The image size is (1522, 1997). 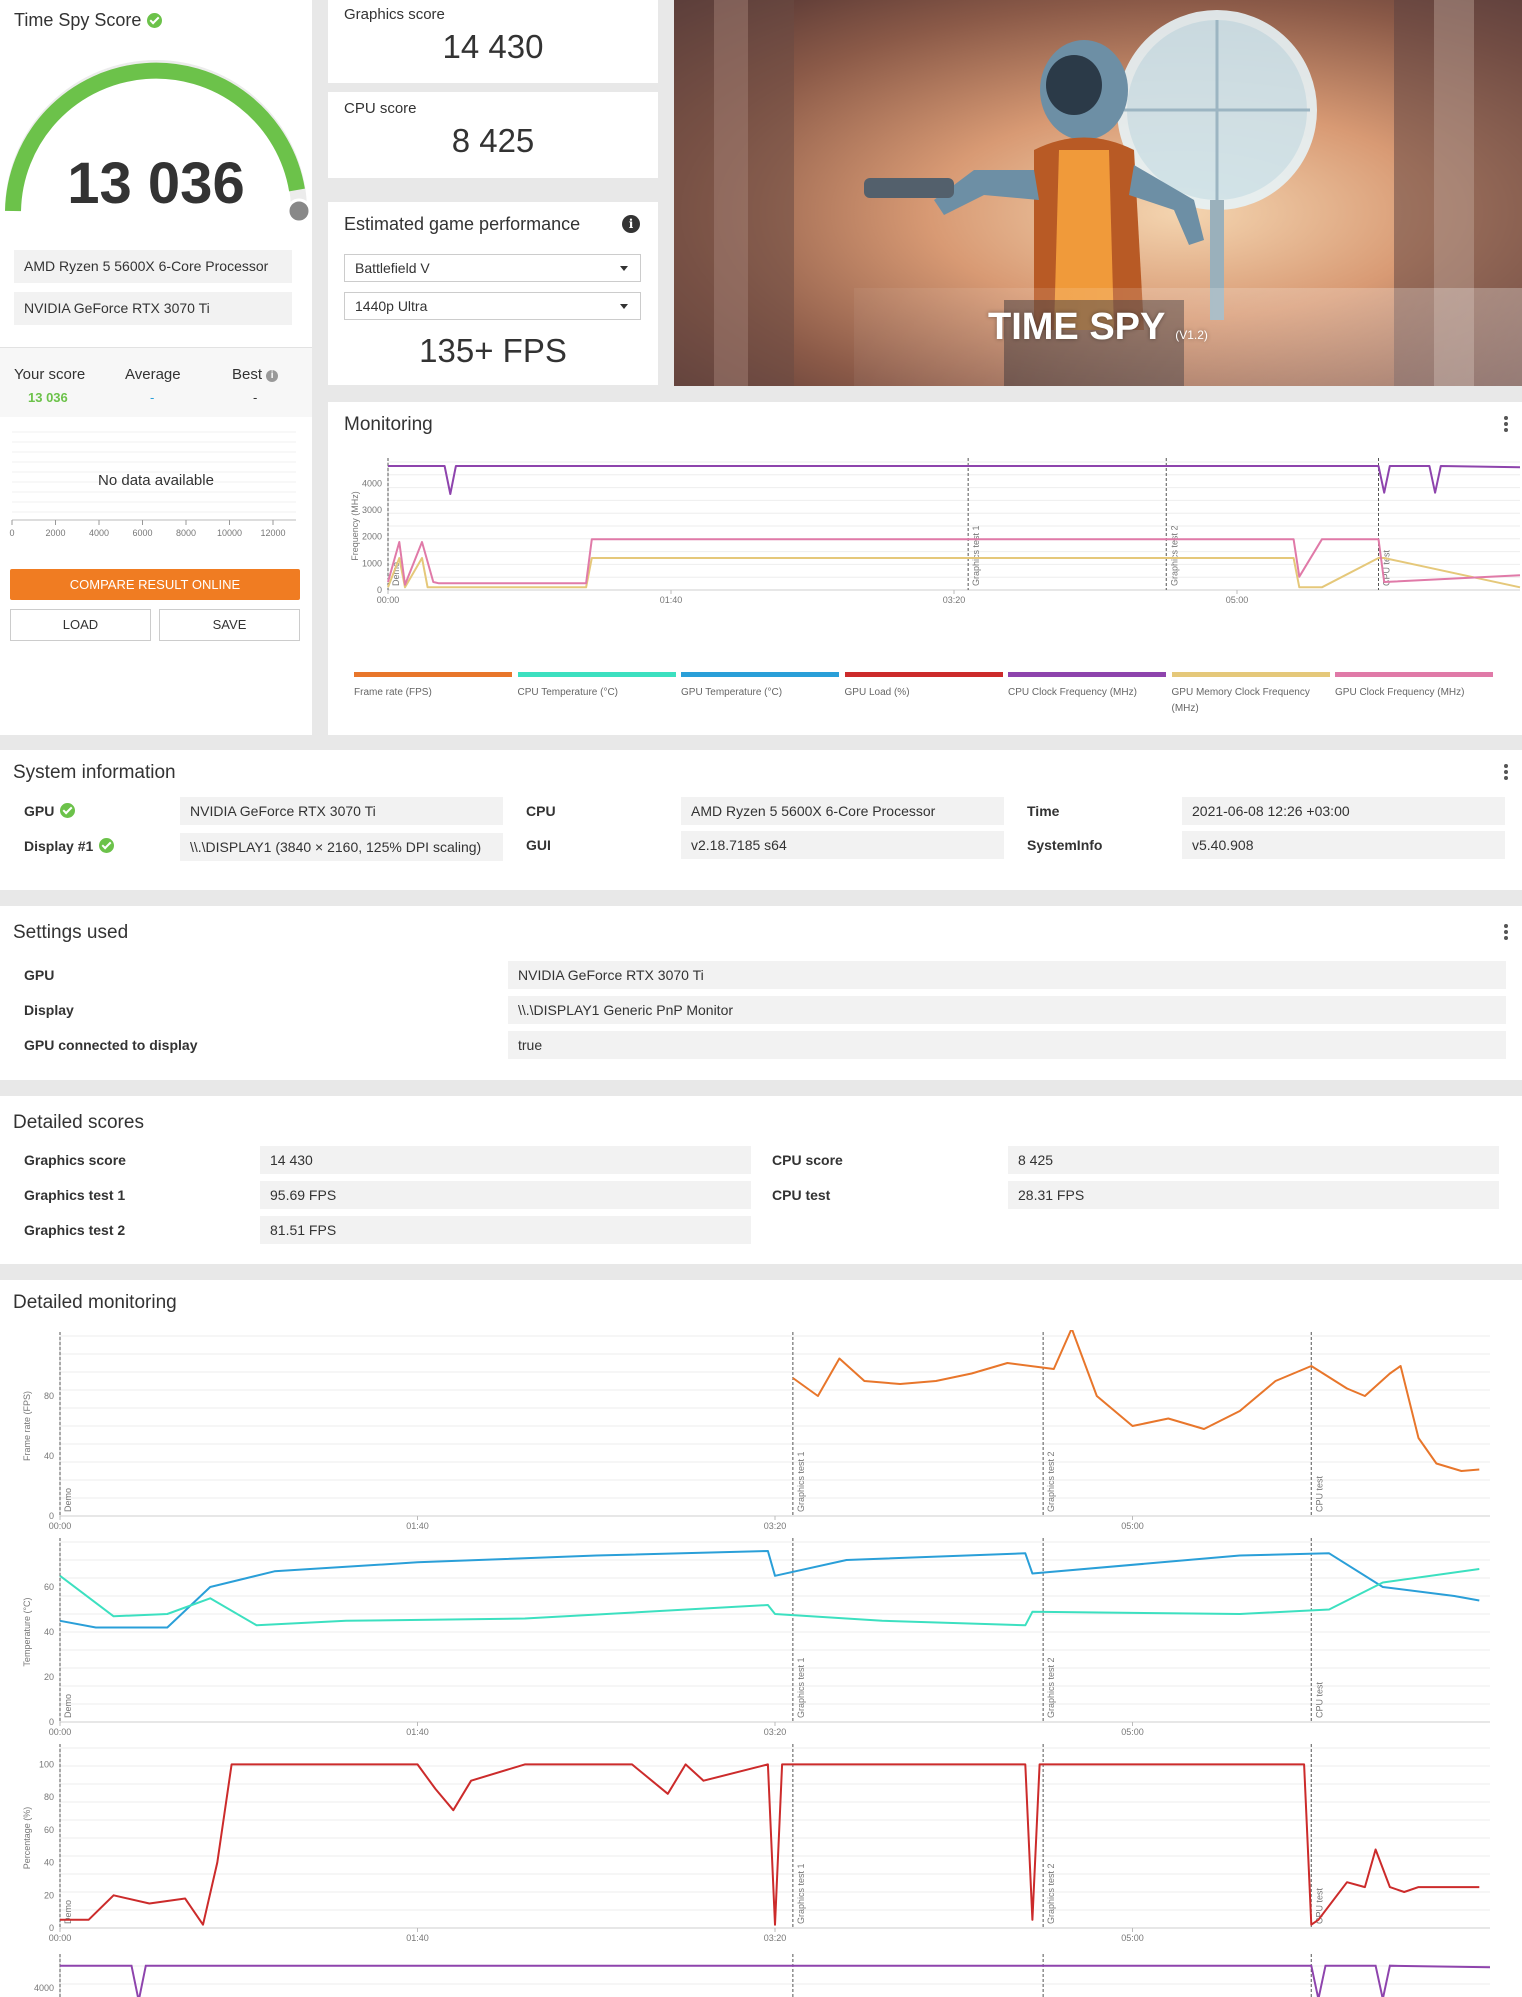 What do you see at coordinates (492, 306) in the screenshot?
I see `preset-select: 1440p Ultra` at bounding box center [492, 306].